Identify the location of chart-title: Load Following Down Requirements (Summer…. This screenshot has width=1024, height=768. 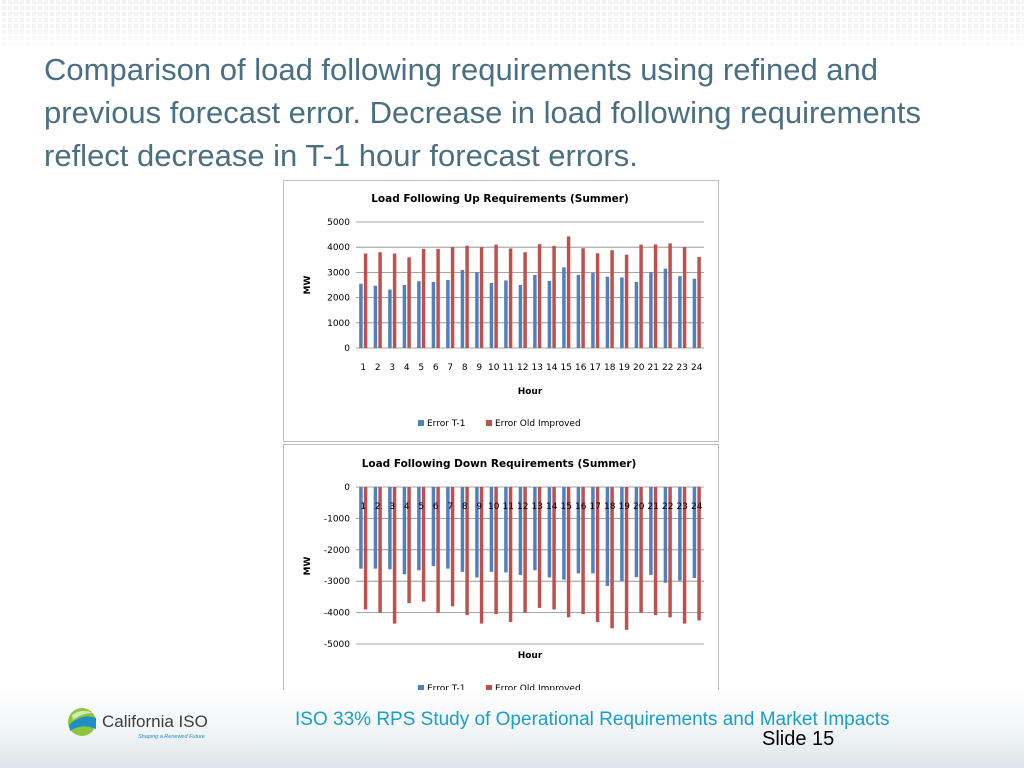
(499, 464).